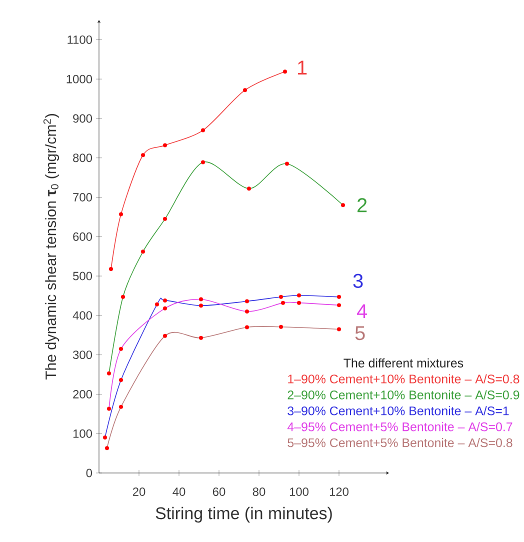 The image size is (524, 542). What do you see at coordinates (404, 379) in the screenshot?
I see `text: 1–90% Cement+10% Bentonite – A/S=0.8` at bounding box center [404, 379].